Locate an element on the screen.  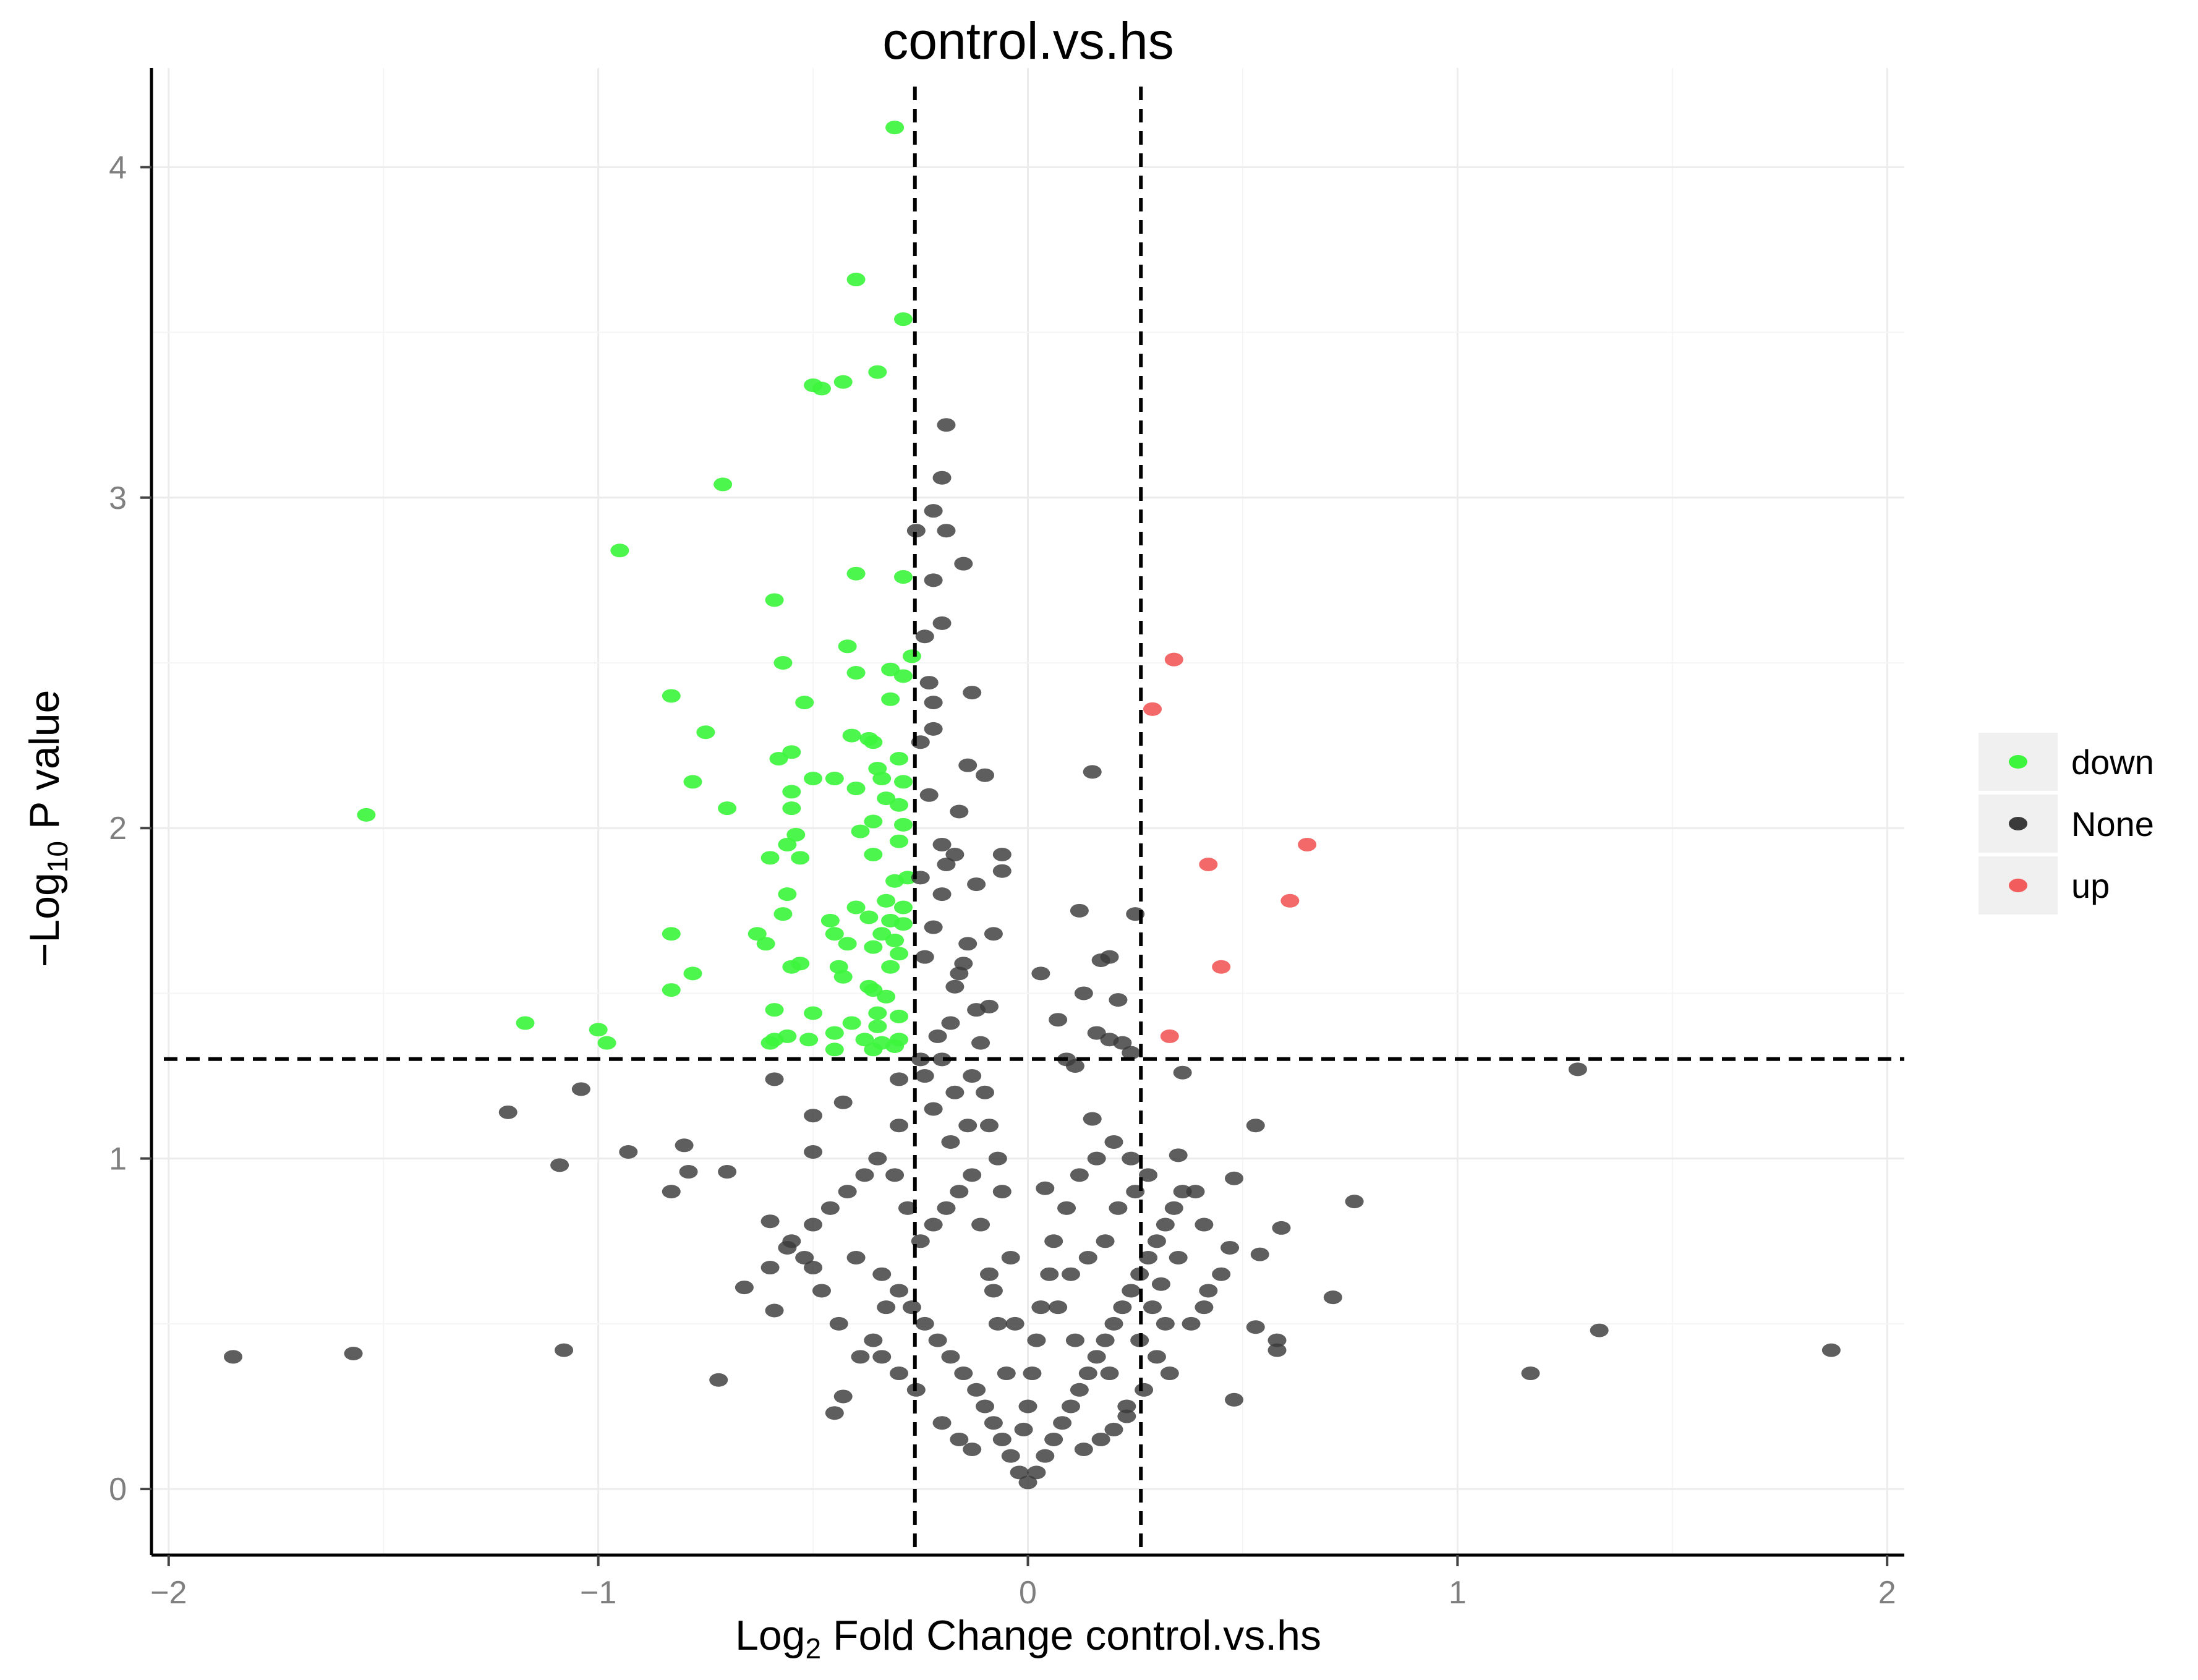
y-axis-title-suffix: P value is located at coordinates (44, 765).